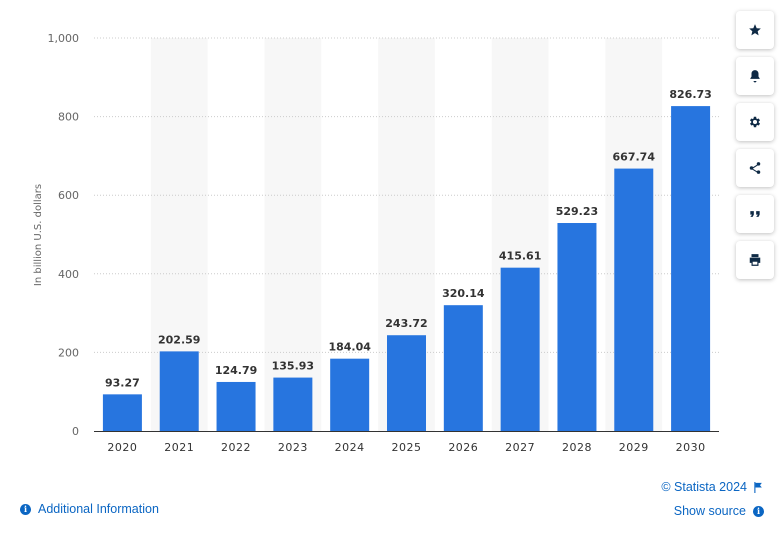 The height and width of the screenshot is (537, 783). What do you see at coordinates (179, 391) in the screenshot?
I see `bar-2021` at bounding box center [179, 391].